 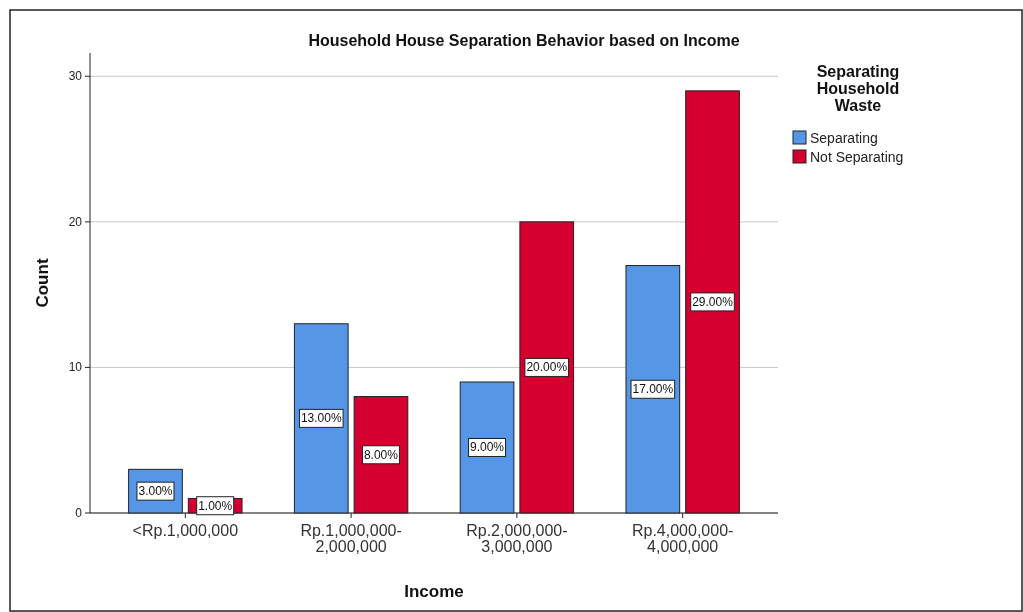 I want to click on data-label: 17.00%, so click(x=653, y=389).